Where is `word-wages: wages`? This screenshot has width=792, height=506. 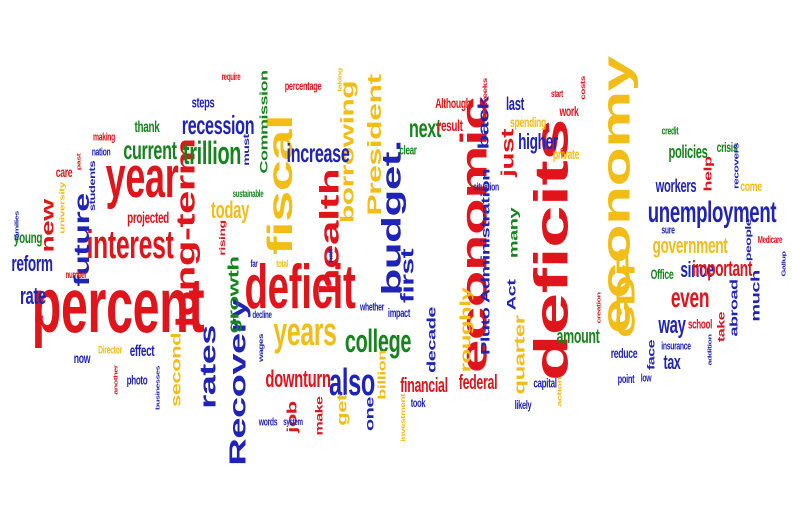
word-wages: wages is located at coordinates (262, 348).